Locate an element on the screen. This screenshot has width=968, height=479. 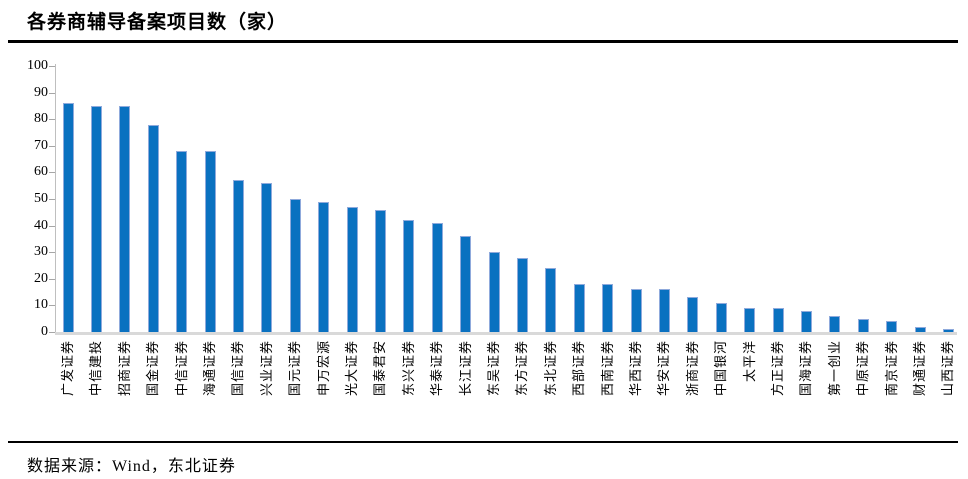
y-tick-label: 80 is located at coordinates (41, 119).